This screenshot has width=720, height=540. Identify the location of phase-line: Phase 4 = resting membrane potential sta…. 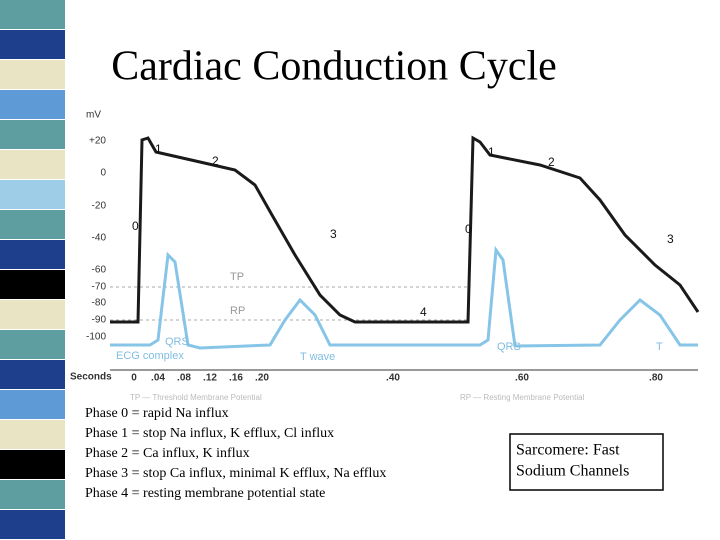
(205, 493).